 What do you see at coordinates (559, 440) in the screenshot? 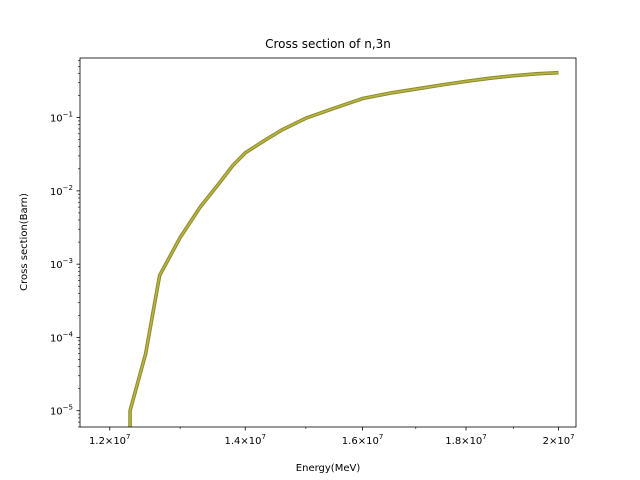
I see `x-tick-label: 2×107` at bounding box center [559, 440].